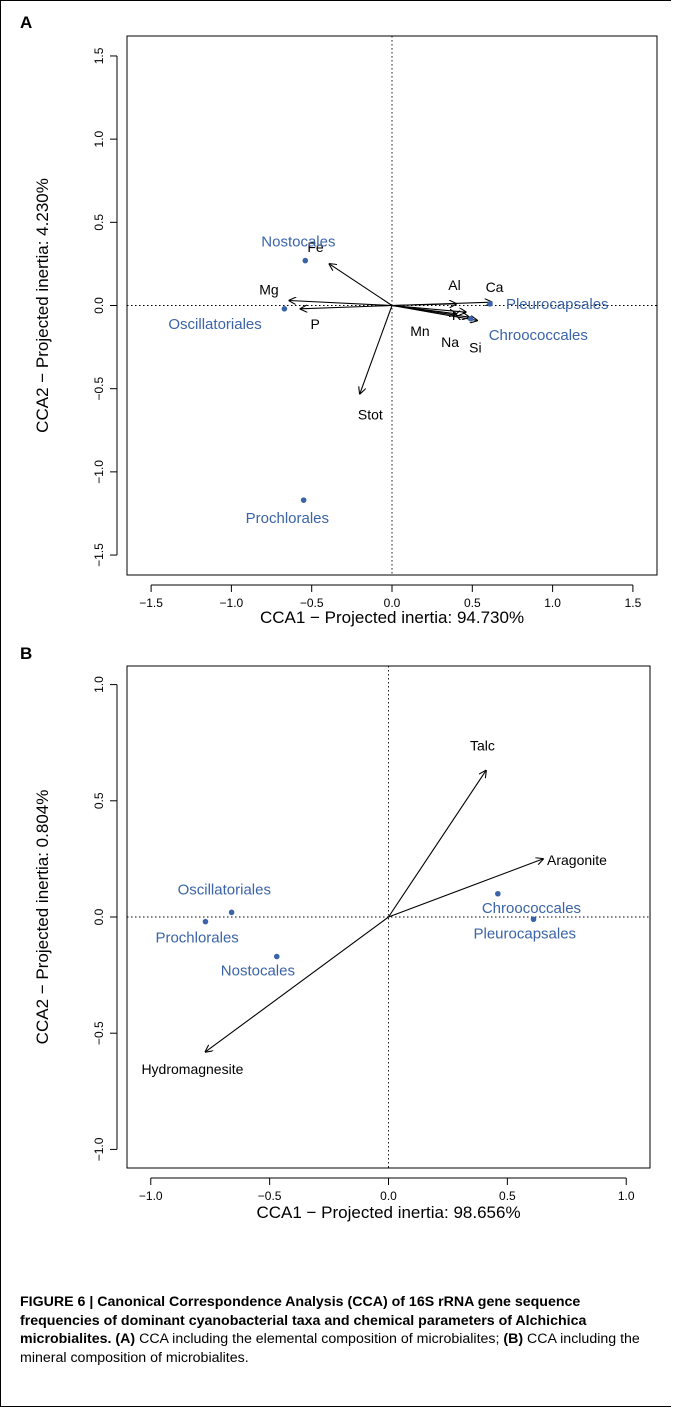 The image size is (673, 1409). Describe the element at coordinates (232, 603) in the screenshot. I see `panel-a-x-tick-label: −1.0` at that location.